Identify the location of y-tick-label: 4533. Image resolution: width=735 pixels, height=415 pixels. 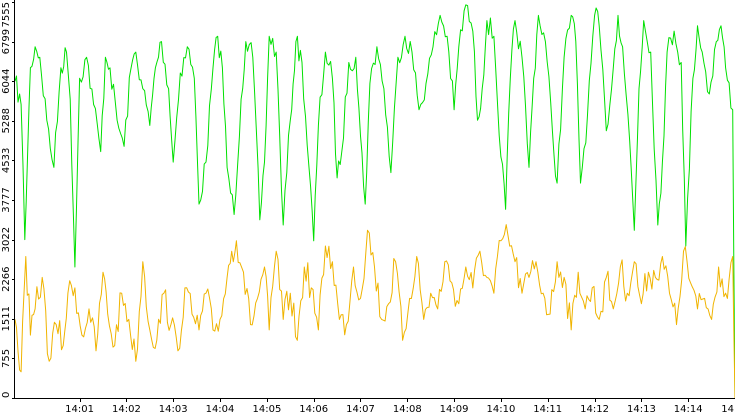
(6, 160).